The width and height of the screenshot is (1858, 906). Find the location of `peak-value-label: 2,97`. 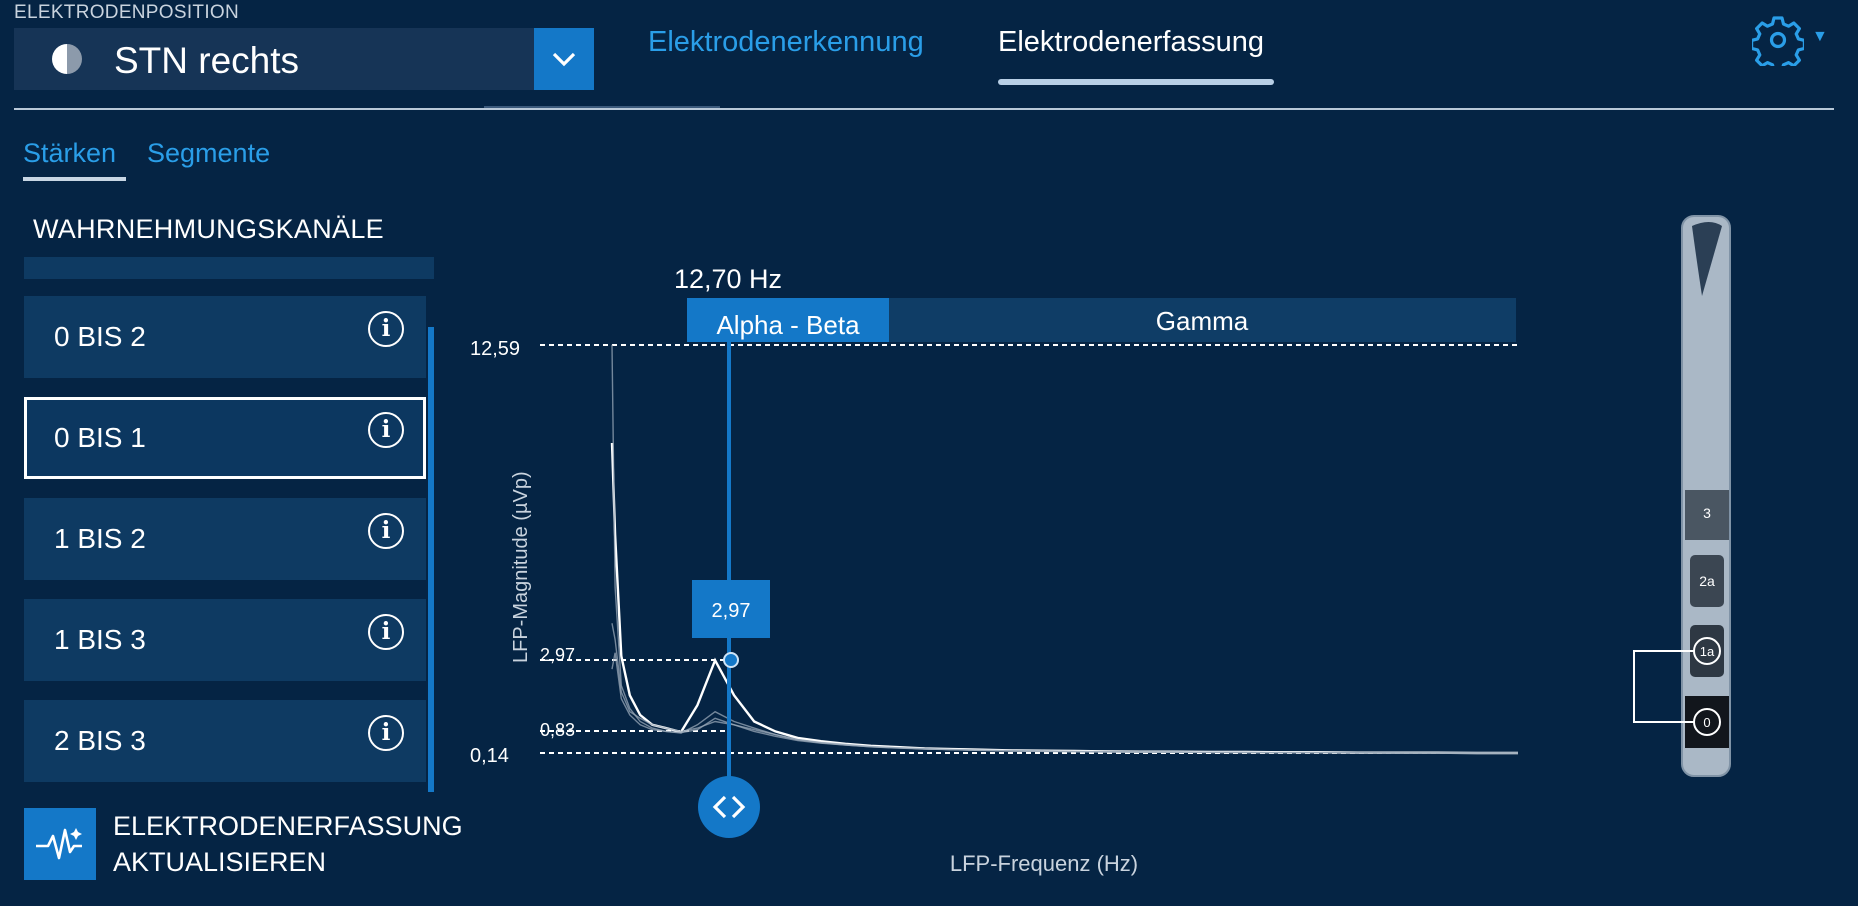

peak-value-label: 2,97 is located at coordinates (731, 611).